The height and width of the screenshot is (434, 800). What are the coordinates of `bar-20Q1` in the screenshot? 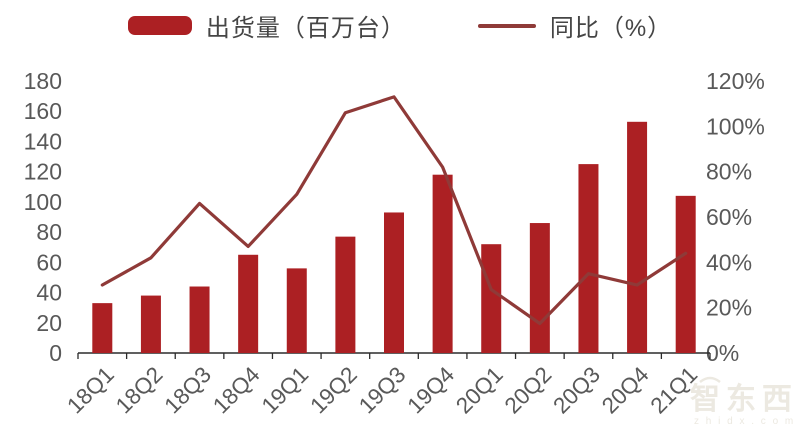 It's located at (491, 298).